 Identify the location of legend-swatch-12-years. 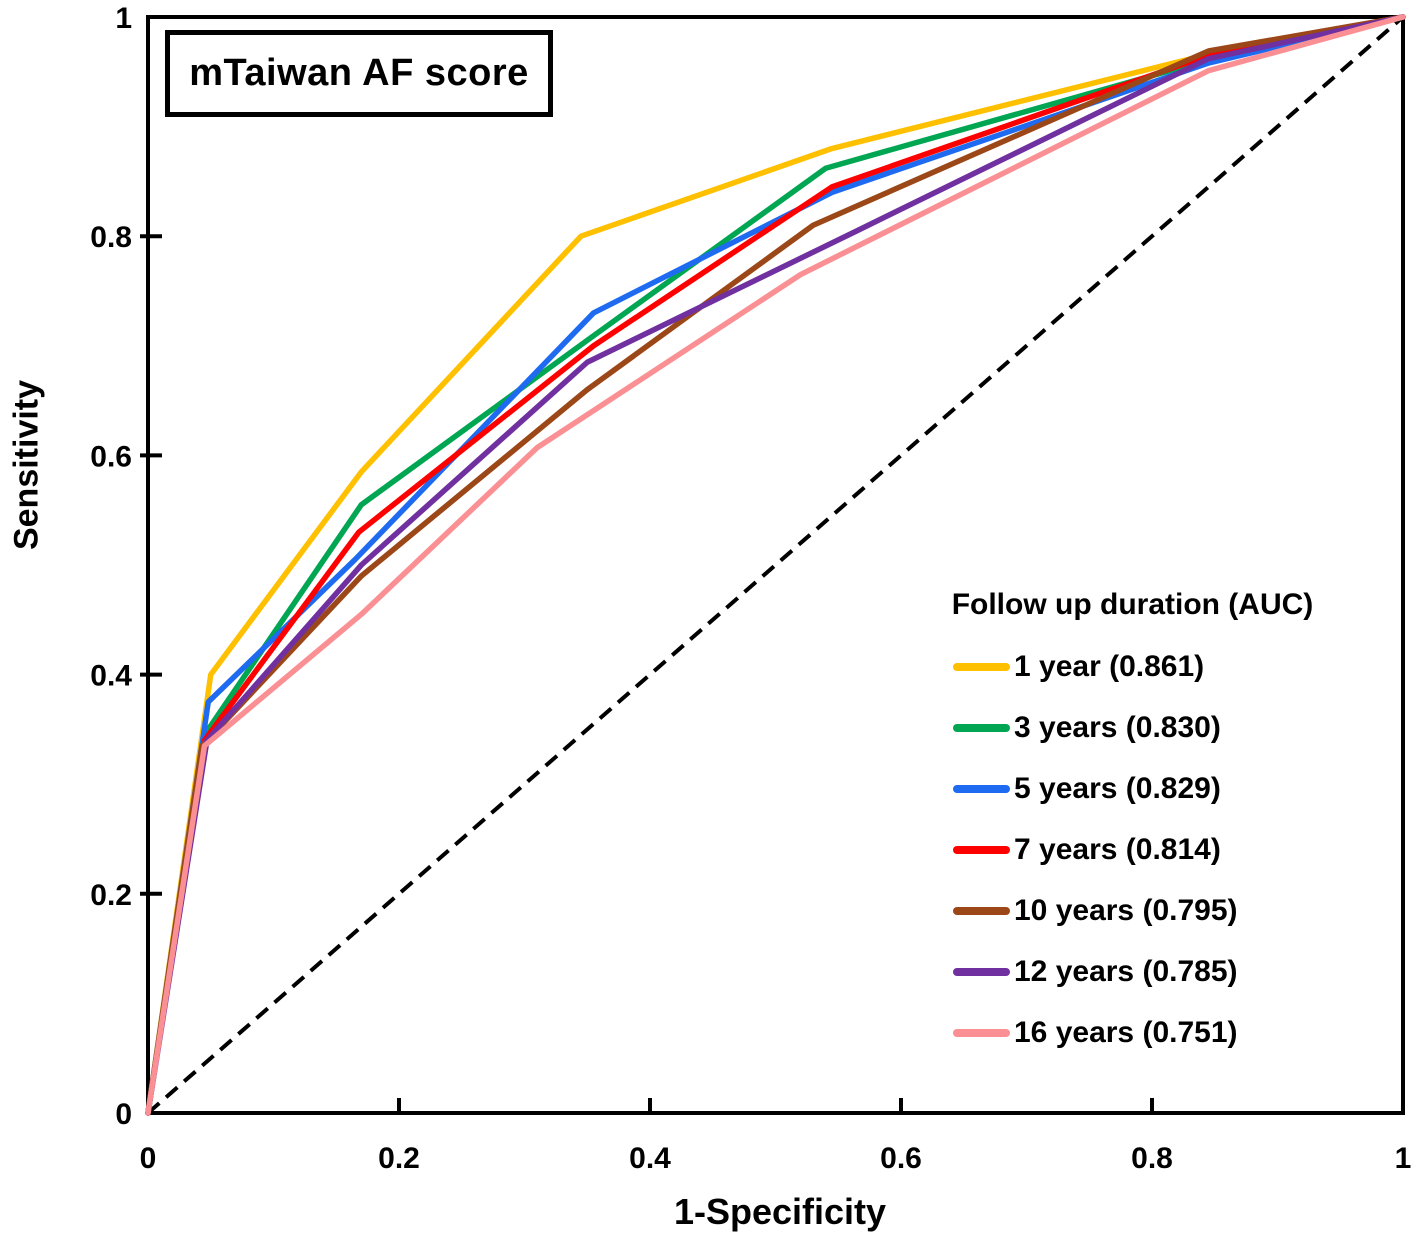
(981, 971).